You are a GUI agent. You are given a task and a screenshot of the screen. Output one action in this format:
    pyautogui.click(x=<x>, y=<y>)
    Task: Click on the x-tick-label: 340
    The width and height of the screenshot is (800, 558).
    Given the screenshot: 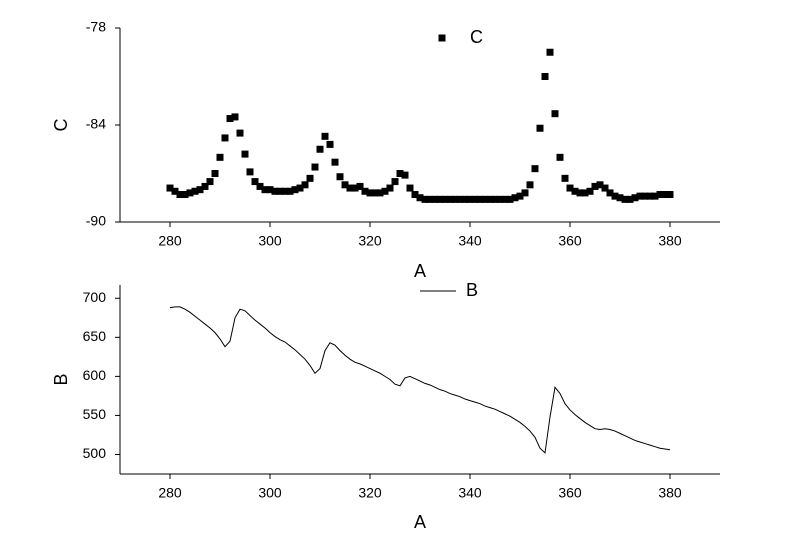 What is the action you would take?
    pyautogui.click(x=470, y=493)
    